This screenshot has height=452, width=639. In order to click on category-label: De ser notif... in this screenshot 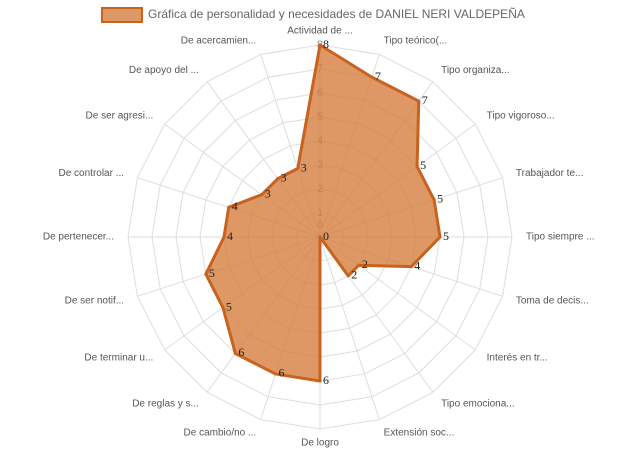, I will do `click(94, 300)`.